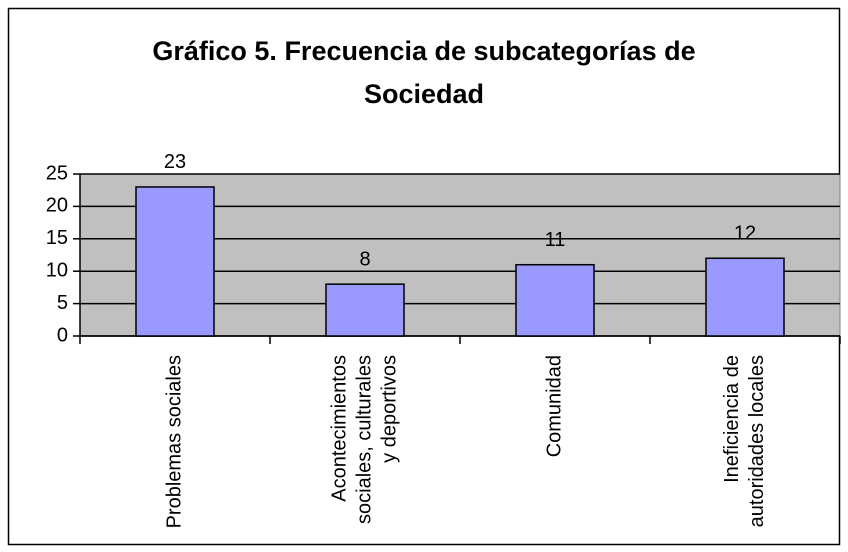 This screenshot has height=552, width=848. I want to click on y-tick-label: 25, so click(57, 173).